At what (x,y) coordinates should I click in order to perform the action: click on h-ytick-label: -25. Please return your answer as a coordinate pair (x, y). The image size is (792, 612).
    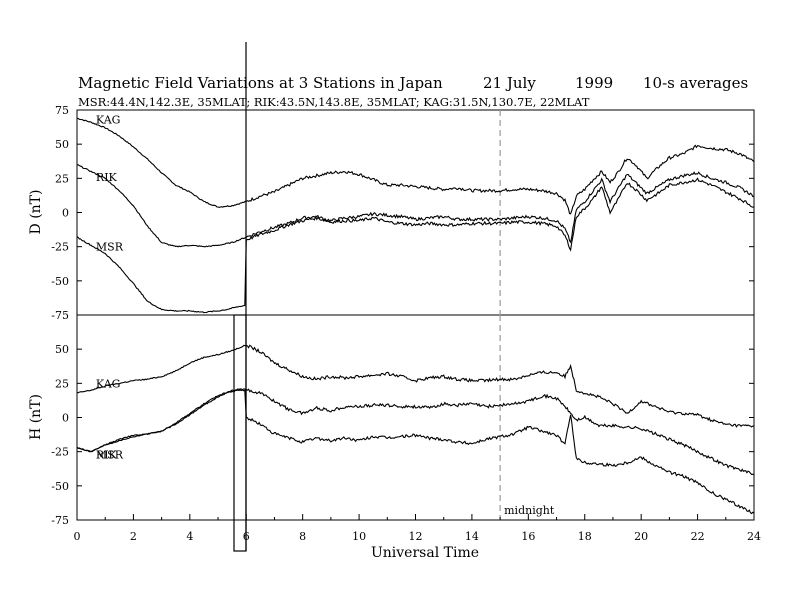
    Looking at the image, I should click on (60, 452).